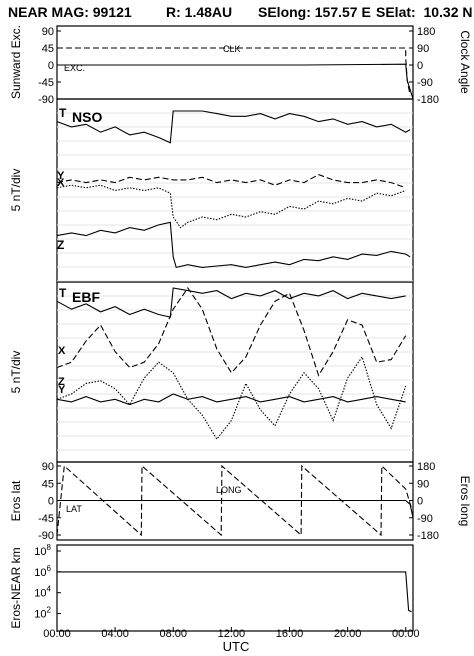 The width and height of the screenshot is (474, 656). I want to click on clock-right-tick-label: 180, so click(426, 32).